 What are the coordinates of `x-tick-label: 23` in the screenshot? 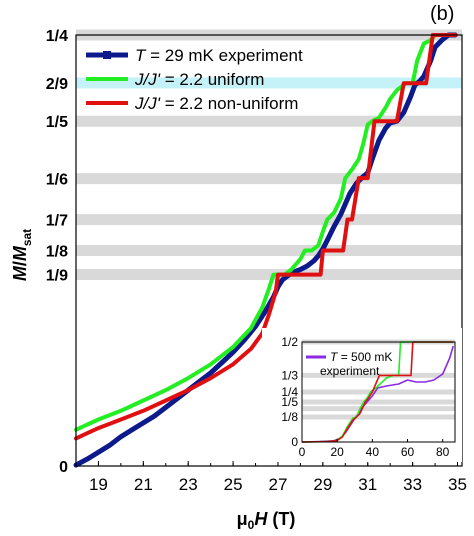 It's located at (188, 484).